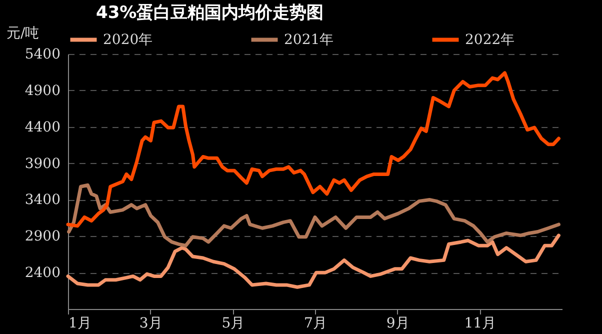 The width and height of the screenshot is (602, 334). What do you see at coordinates (42, 200) in the screenshot?
I see `y-tick-label: 3400` at bounding box center [42, 200].